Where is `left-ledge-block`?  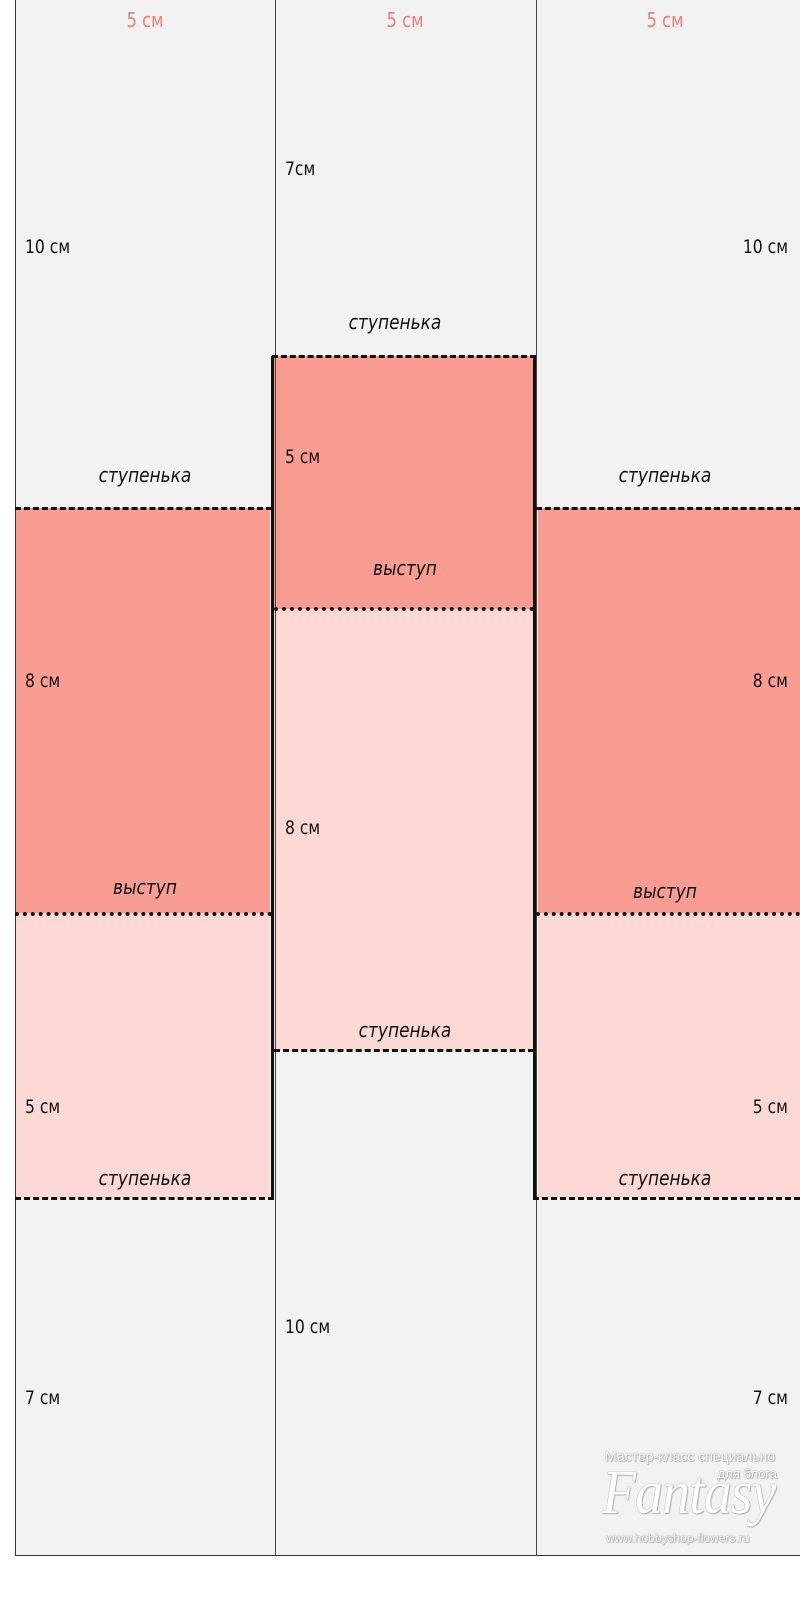 left-ledge-block is located at coordinates (142, 710).